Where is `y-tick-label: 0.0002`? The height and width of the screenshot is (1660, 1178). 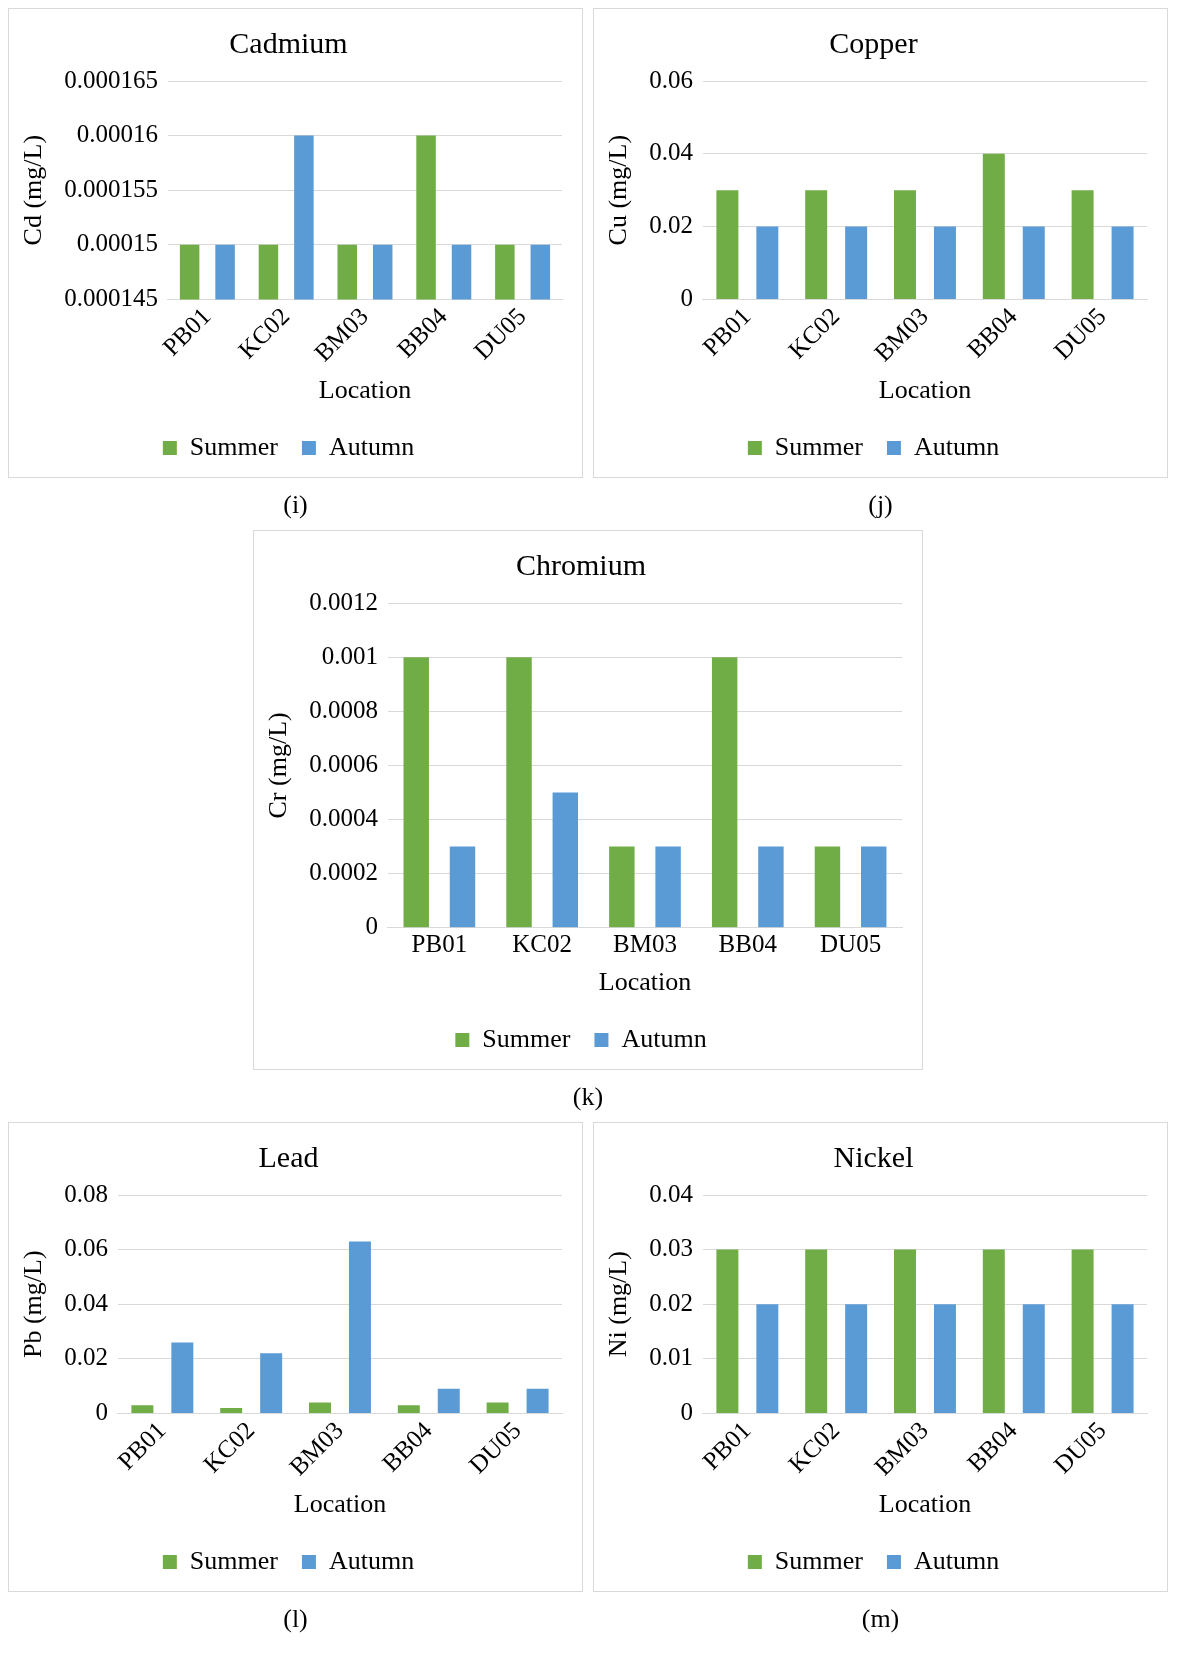 y-tick-label: 0.0002 is located at coordinates (343, 872).